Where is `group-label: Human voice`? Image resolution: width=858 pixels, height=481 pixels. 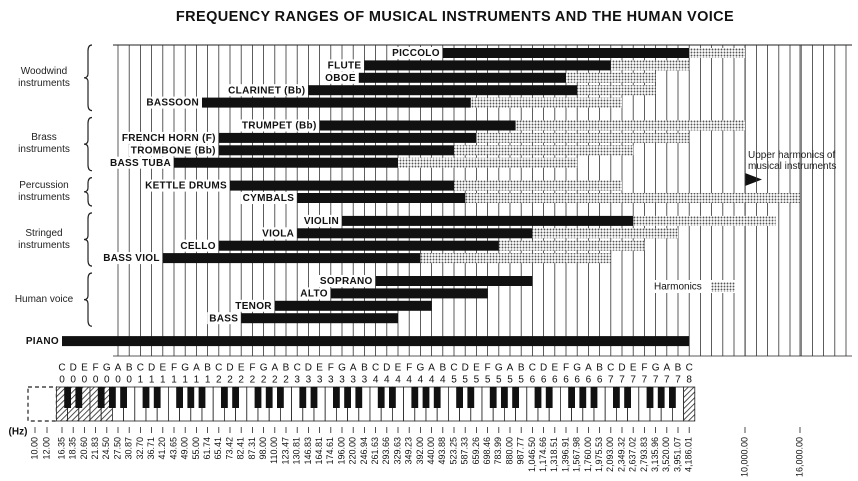 group-label: Human voice is located at coordinates (44, 299).